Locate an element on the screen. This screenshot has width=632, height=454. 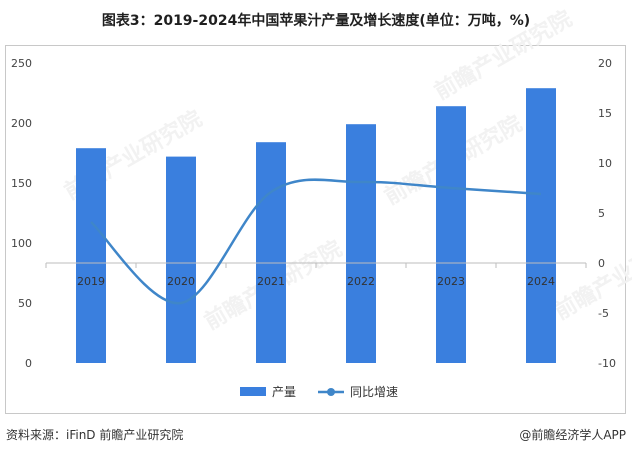
bar-2024 is located at coordinates (541, 225).